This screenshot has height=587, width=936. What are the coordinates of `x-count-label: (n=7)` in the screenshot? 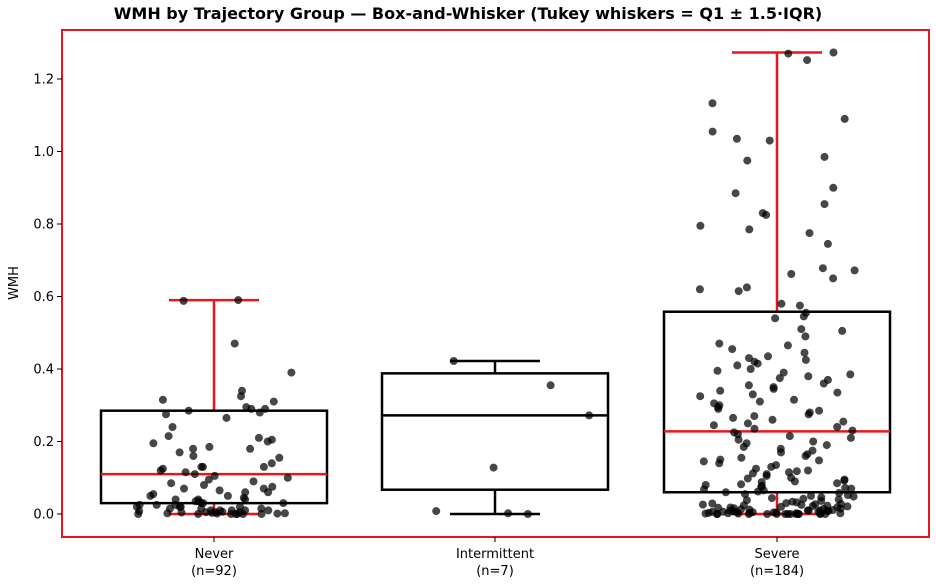 It's located at (495, 571).